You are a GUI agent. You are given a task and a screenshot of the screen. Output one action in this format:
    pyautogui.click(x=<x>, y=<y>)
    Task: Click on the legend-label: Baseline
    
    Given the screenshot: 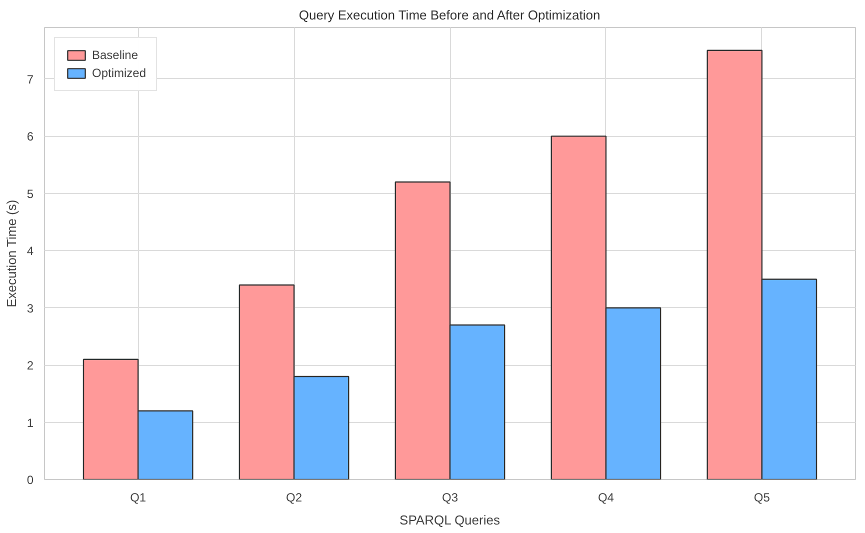 What is the action you would take?
    pyautogui.click(x=115, y=55)
    